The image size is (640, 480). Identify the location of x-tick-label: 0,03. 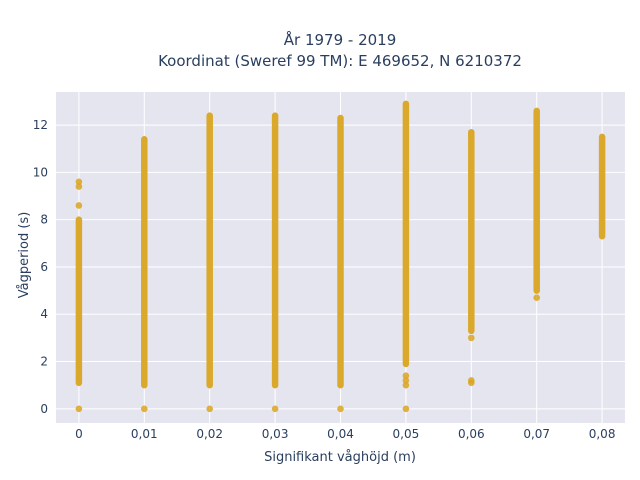
(275, 434).